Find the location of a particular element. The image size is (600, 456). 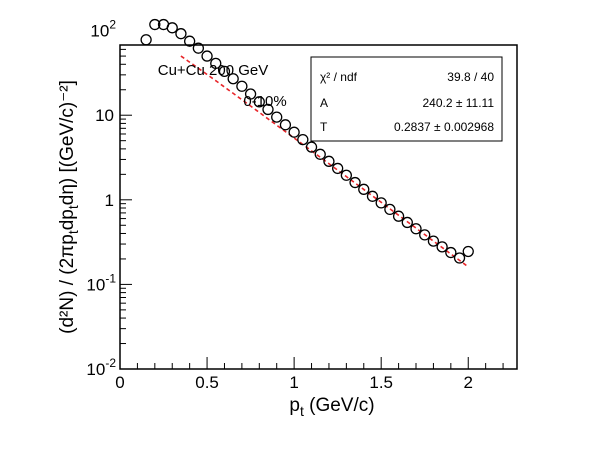

stats-box-frame is located at coordinates (406, 99).